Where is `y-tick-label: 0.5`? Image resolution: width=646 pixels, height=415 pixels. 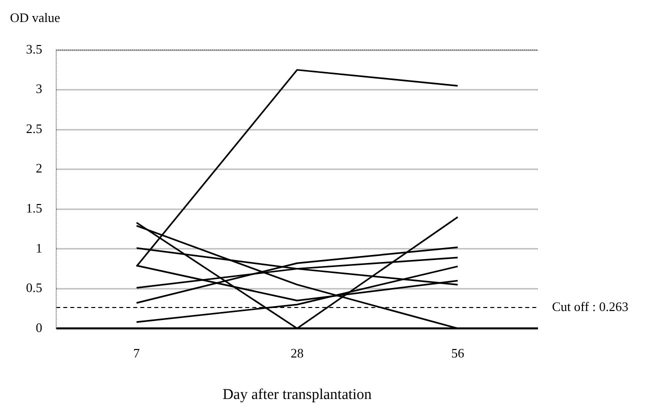 y-tick-label: 0.5 is located at coordinates (34, 288).